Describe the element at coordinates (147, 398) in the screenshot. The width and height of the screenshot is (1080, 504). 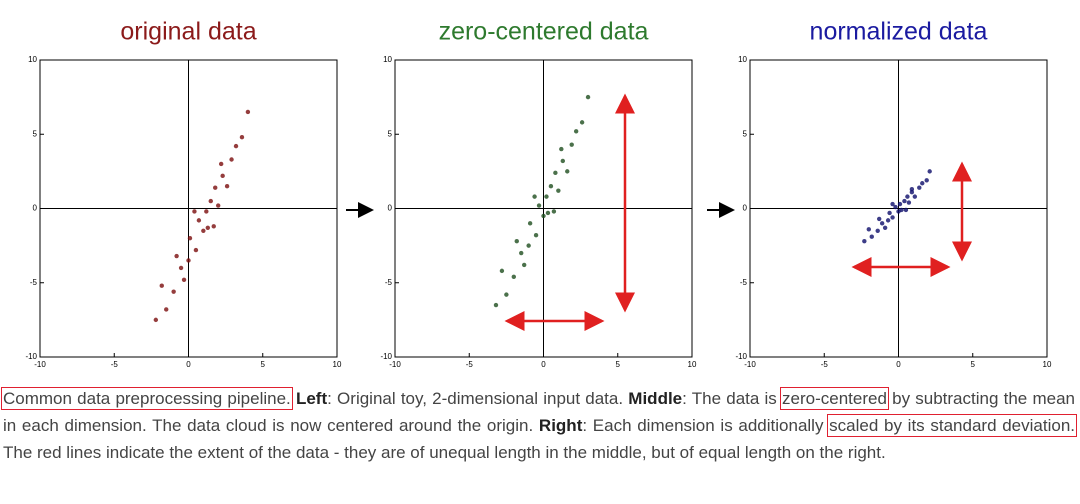
I see `highlight: Common data preprocessing pipeline.` at that location.